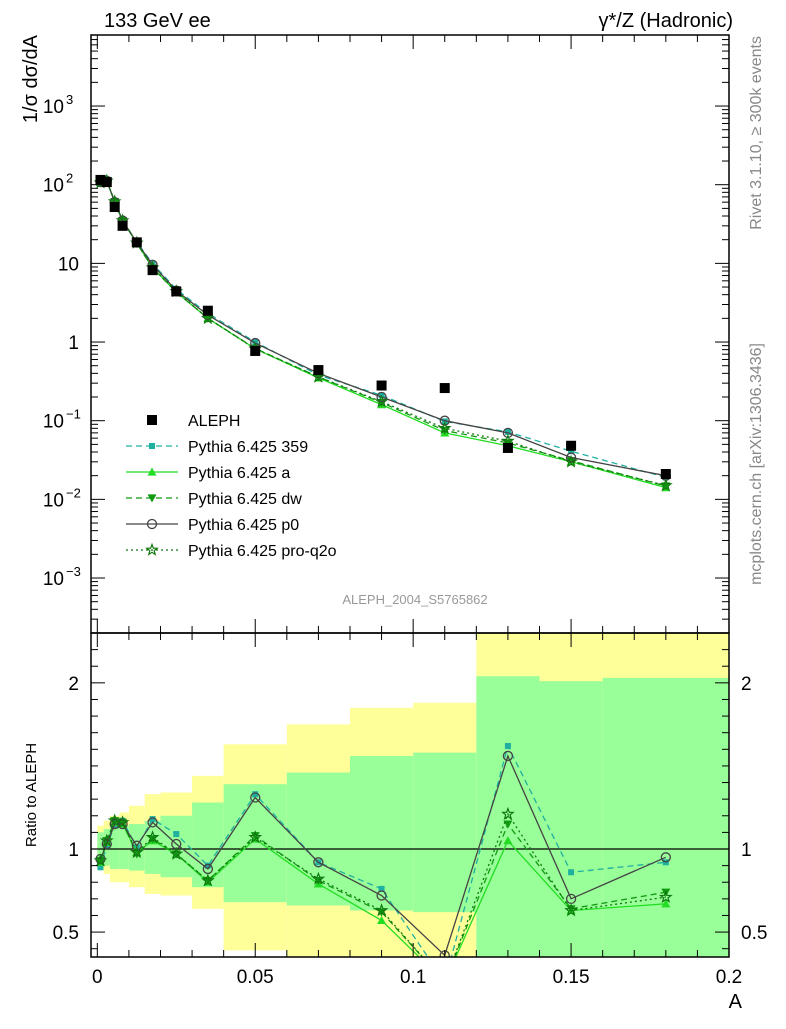 The height and width of the screenshot is (1029, 786). What do you see at coordinates (69, 99) in the screenshot?
I see `y-tick-exponent: 3` at bounding box center [69, 99].